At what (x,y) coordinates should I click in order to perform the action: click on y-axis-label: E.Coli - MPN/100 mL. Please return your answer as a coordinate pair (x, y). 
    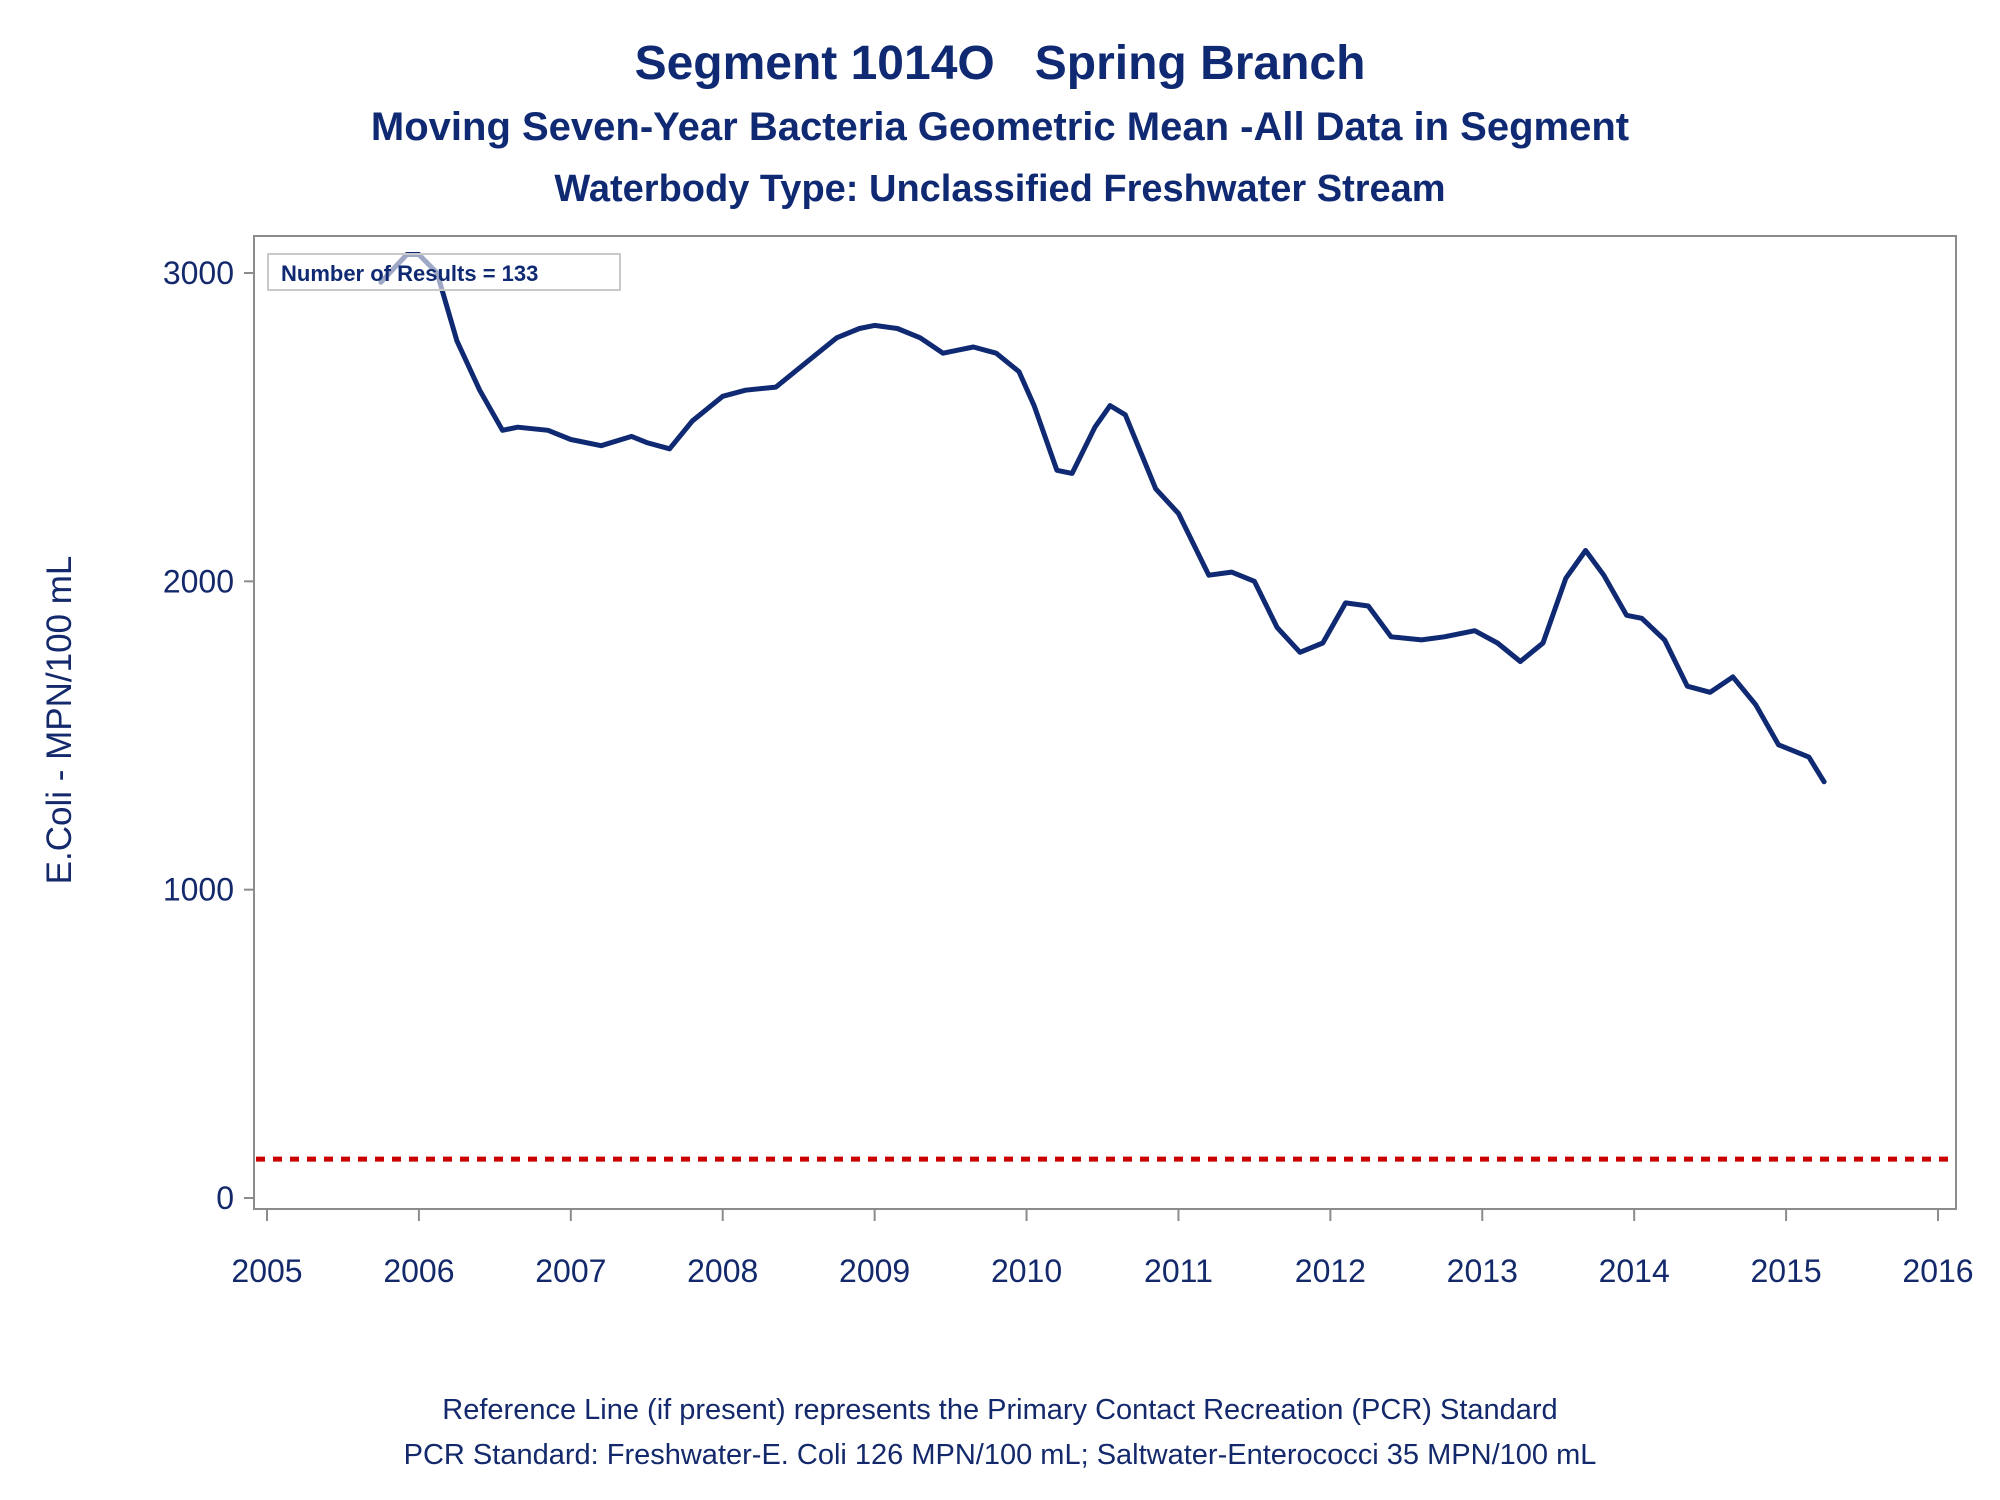
    Looking at the image, I should click on (59, 720).